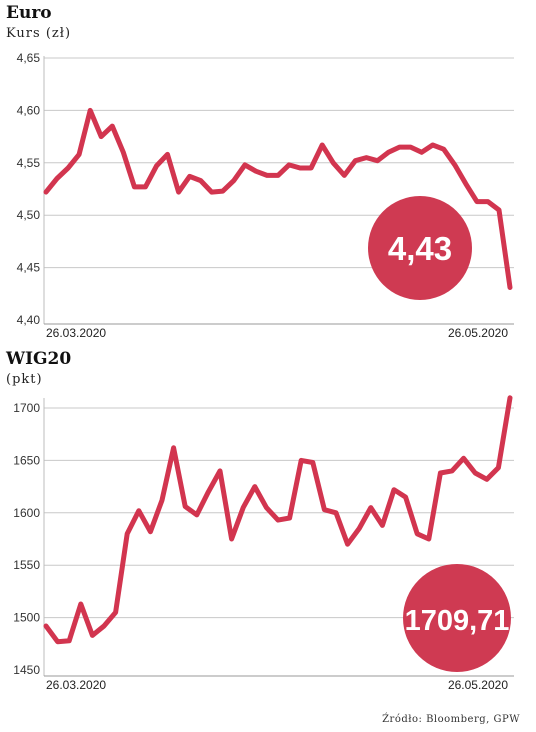  I want to click on euro-x-start-label: 26.03.2020, so click(76, 333).